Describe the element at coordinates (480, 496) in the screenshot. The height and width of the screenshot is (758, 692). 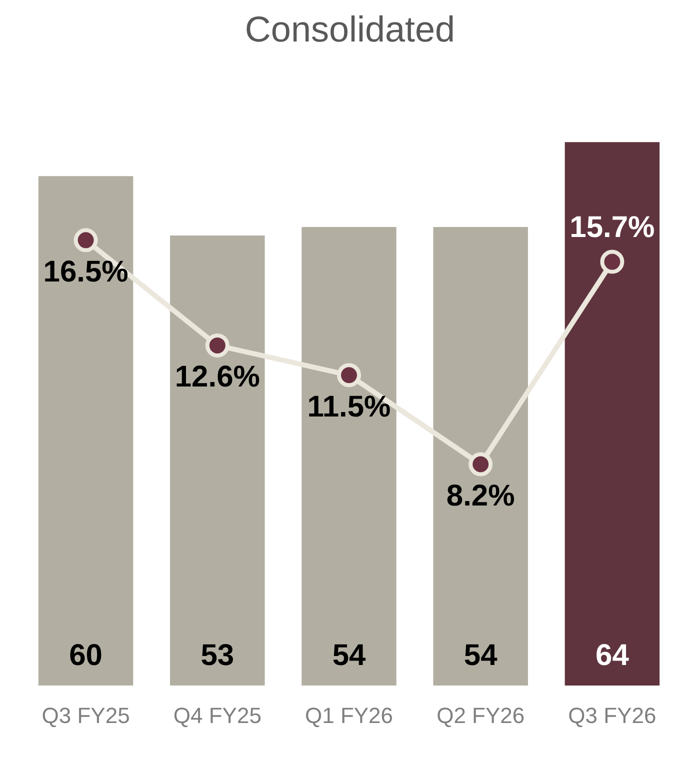
I see `data-label: 8.2%` at that location.